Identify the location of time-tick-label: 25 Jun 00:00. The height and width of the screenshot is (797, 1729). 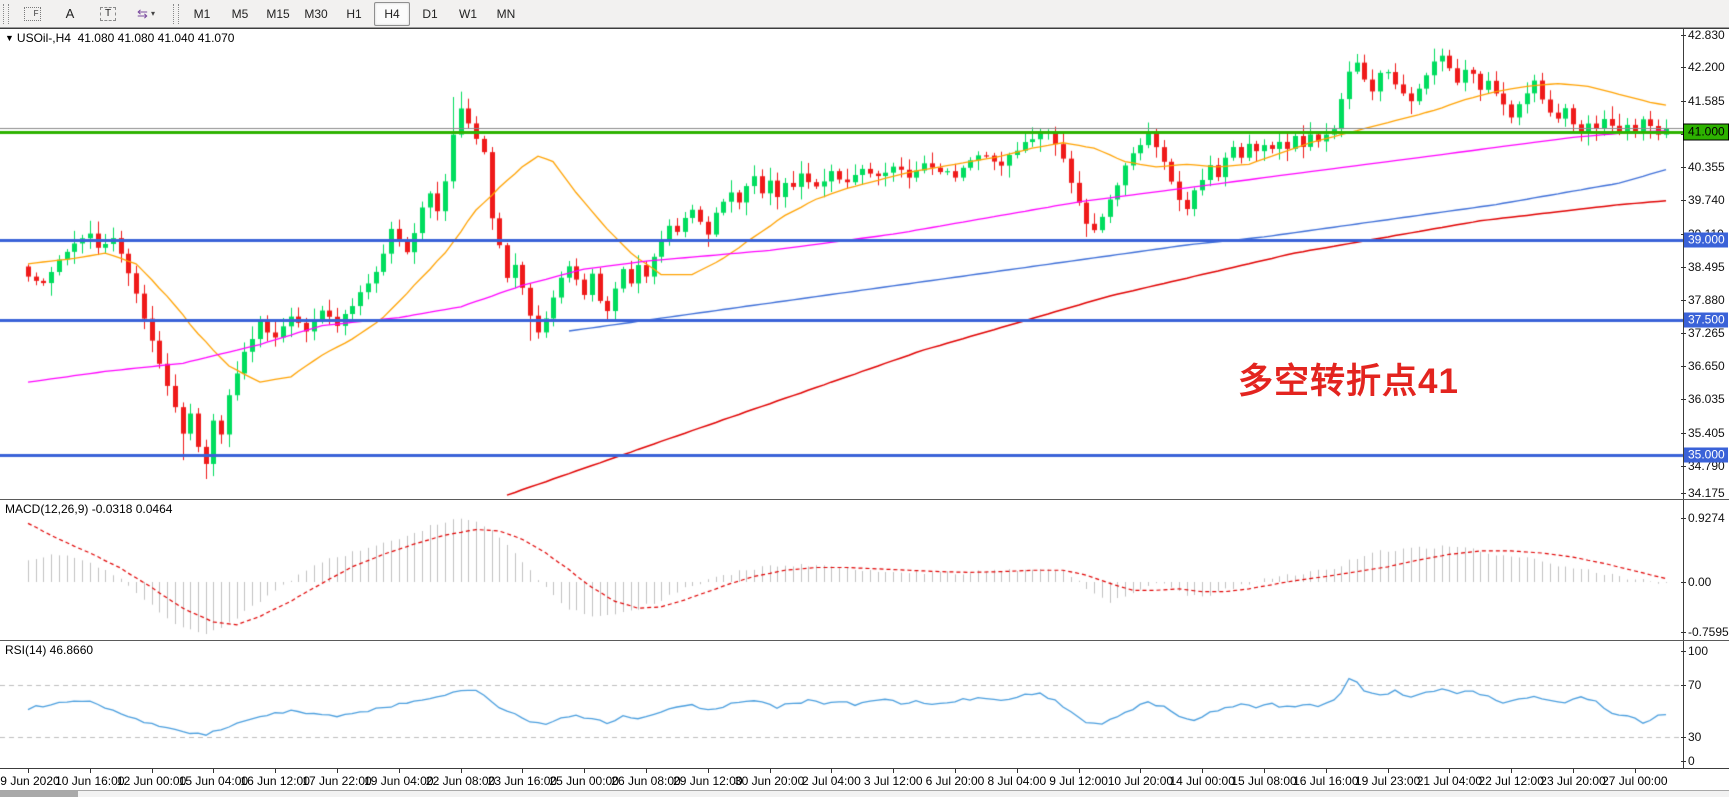
(584, 781).